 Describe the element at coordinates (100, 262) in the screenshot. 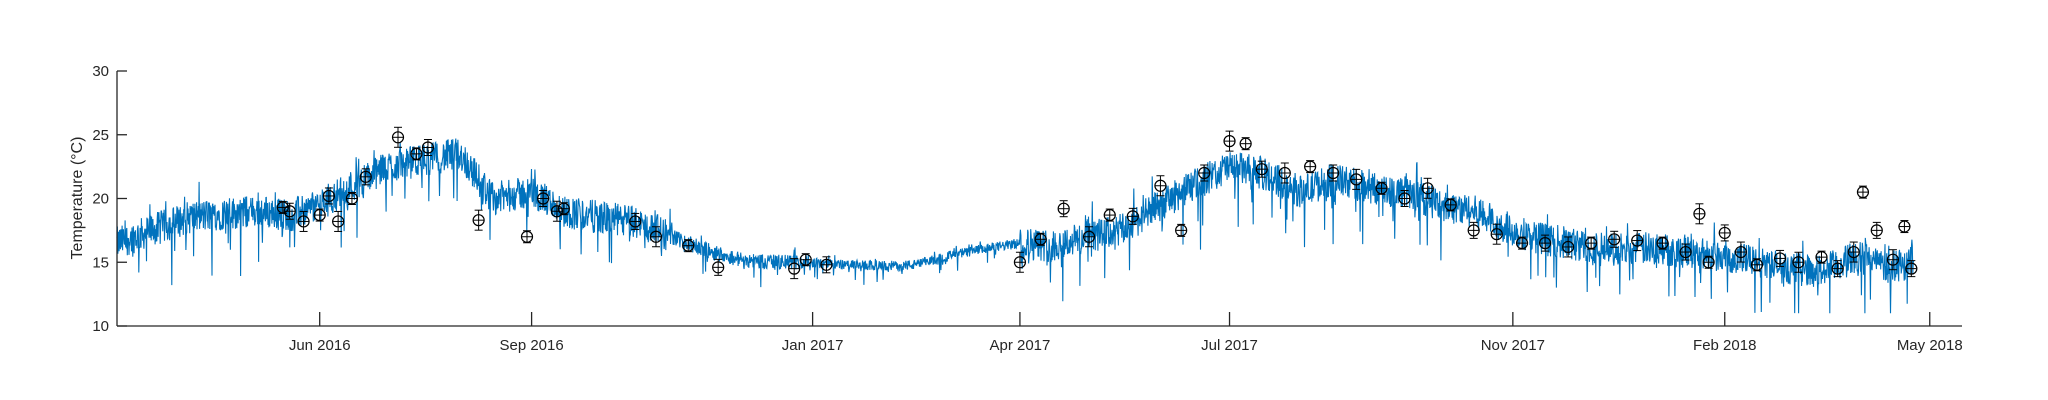

I see `y-tick-label: 15` at that location.